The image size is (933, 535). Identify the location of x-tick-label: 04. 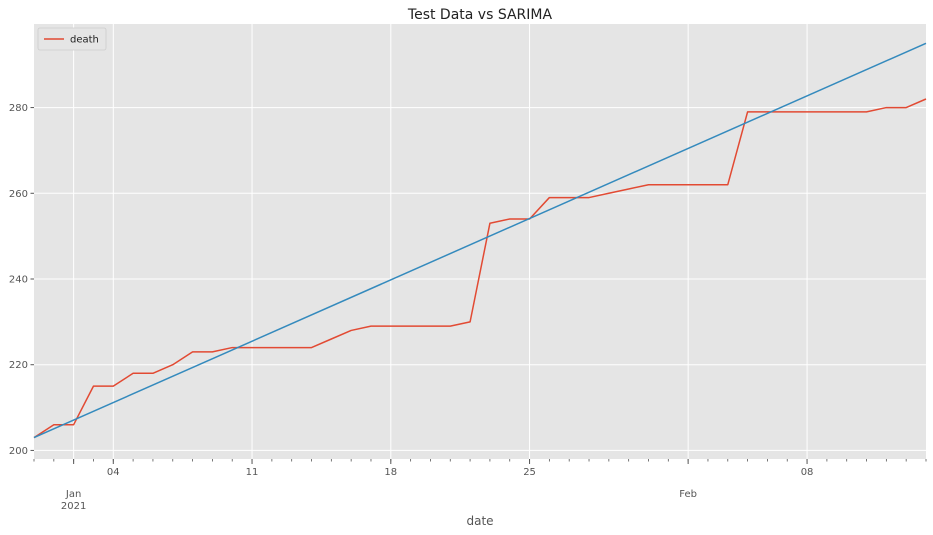
(113, 472).